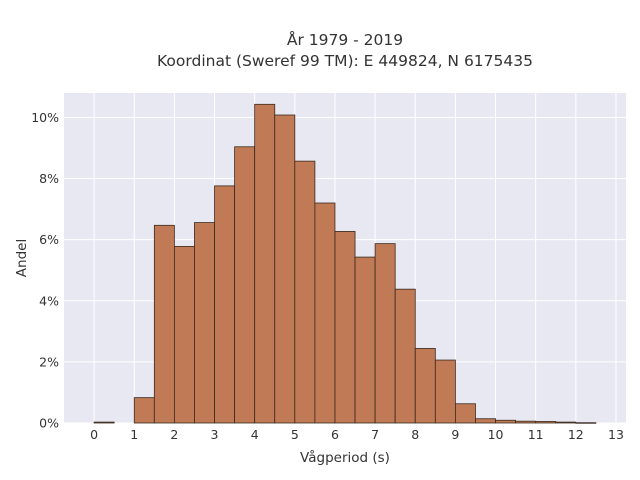 This screenshot has width=640, height=480. What do you see at coordinates (22, 258) in the screenshot?
I see `y-axis-label: Andel` at bounding box center [22, 258].